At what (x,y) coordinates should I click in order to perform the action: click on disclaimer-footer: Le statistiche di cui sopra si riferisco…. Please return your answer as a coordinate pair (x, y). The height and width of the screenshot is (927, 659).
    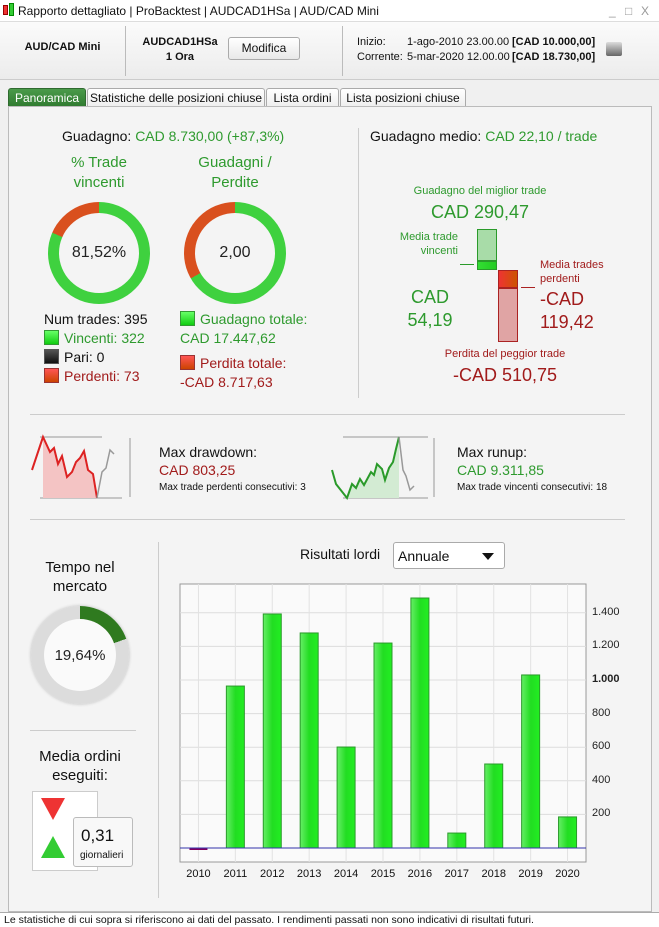
    Looking at the image, I should click on (269, 920).